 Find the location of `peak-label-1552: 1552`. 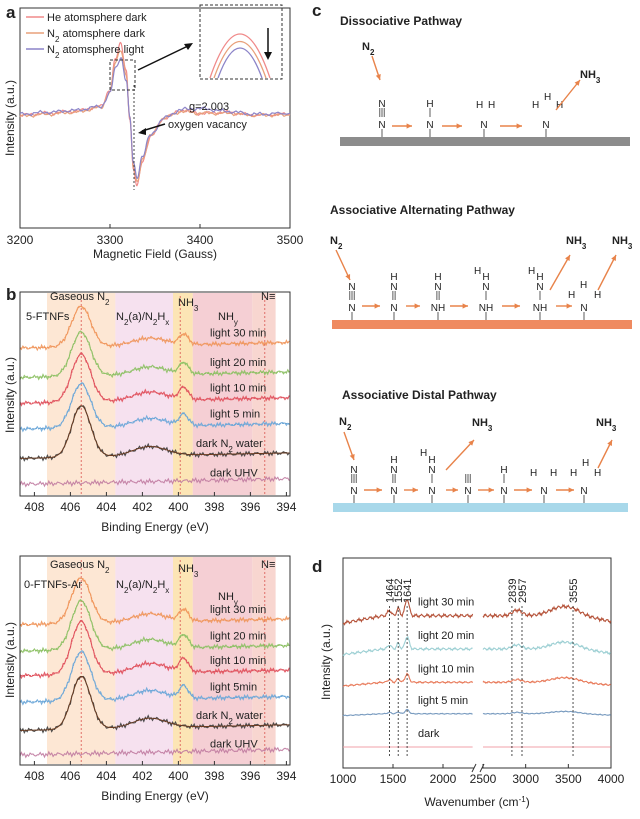

peak-label-1552: 1552 is located at coordinates (399, 591).